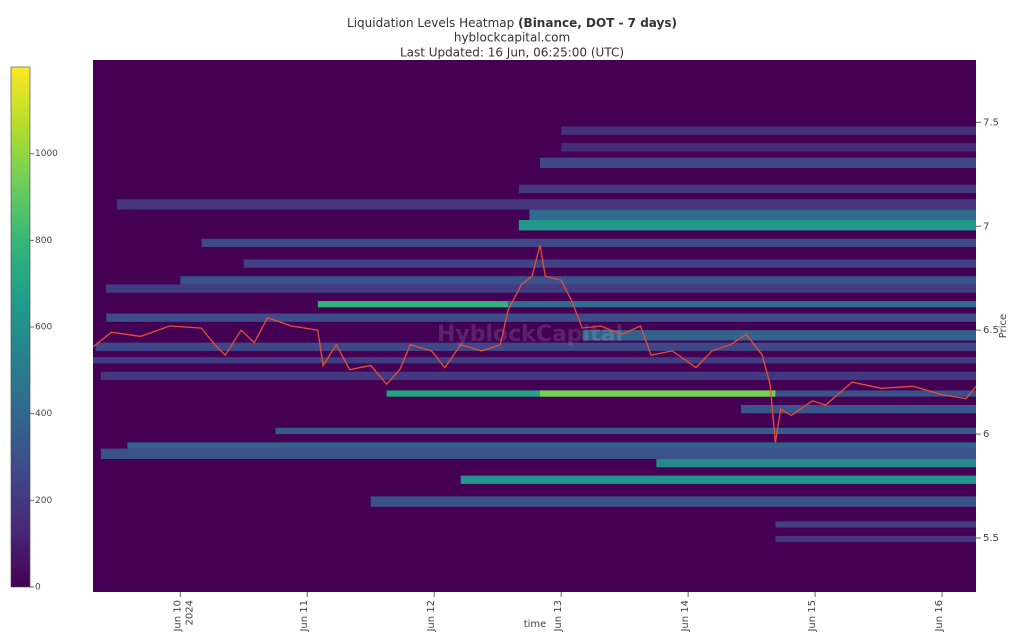  What do you see at coordinates (43, 414) in the screenshot?
I see `colorbar-tick-label: 400` at bounding box center [43, 414].